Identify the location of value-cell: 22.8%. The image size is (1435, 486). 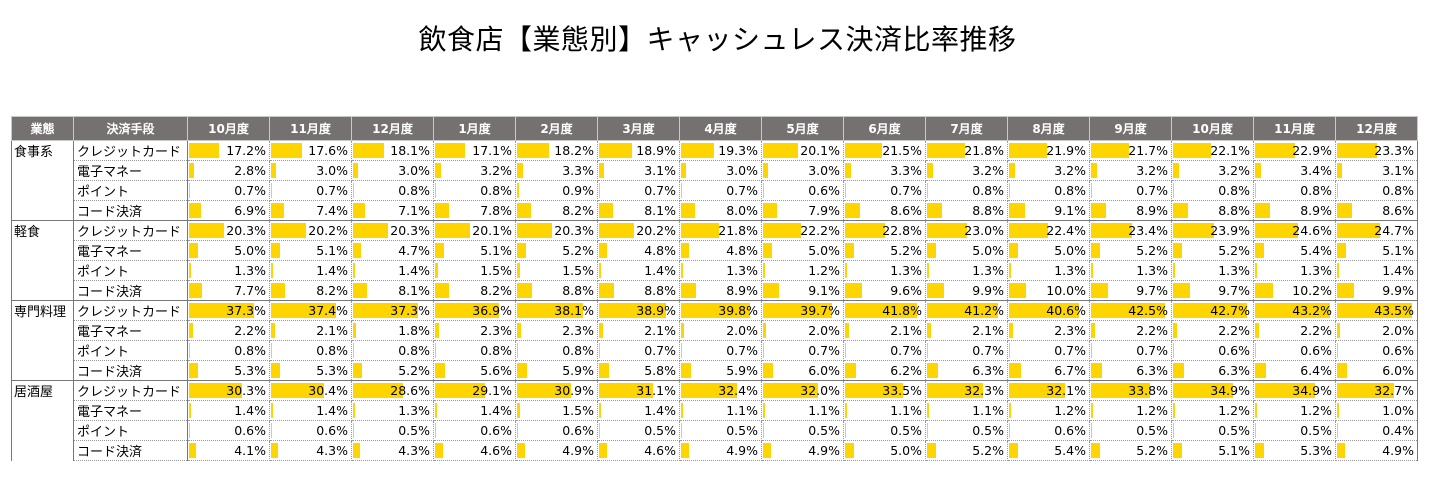
(884, 230).